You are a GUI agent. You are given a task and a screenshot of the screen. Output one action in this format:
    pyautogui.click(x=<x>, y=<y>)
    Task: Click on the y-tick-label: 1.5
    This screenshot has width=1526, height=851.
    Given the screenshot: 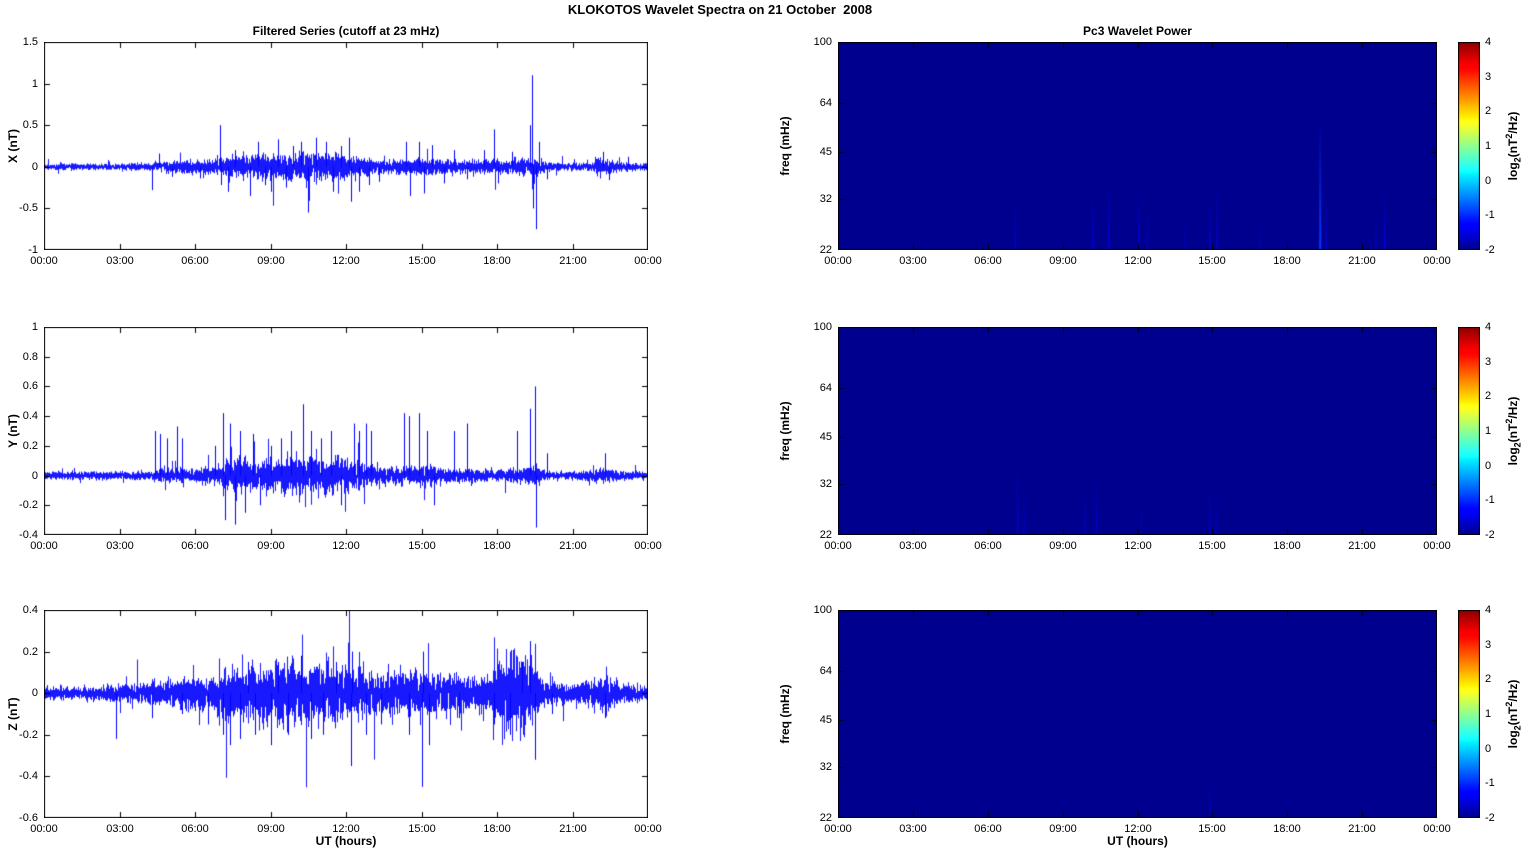 What is the action you would take?
    pyautogui.click(x=30, y=42)
    